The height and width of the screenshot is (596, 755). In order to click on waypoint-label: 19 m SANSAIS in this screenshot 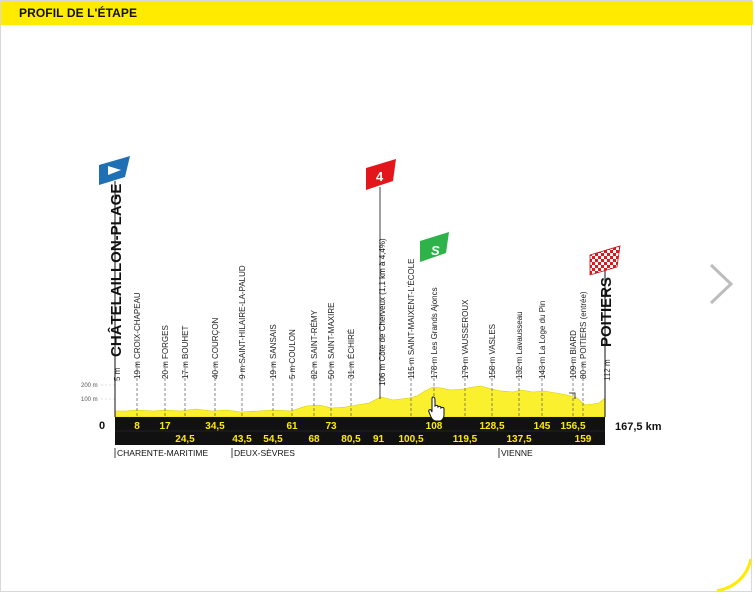, I will do `click(273, 351)`.